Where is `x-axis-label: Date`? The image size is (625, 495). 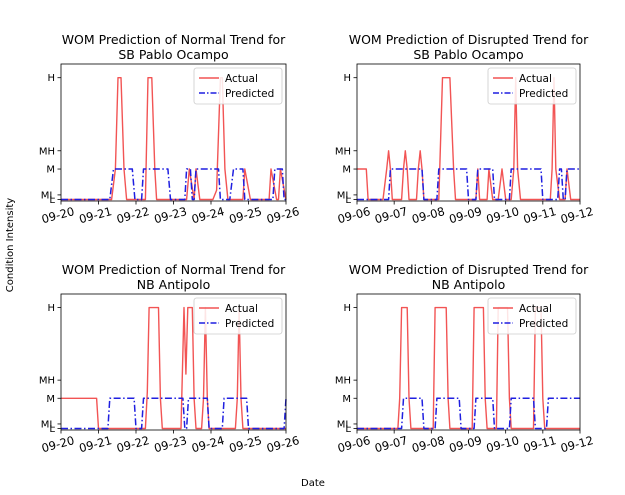
x-axis-label: Date is located at coordinates (313, 483).